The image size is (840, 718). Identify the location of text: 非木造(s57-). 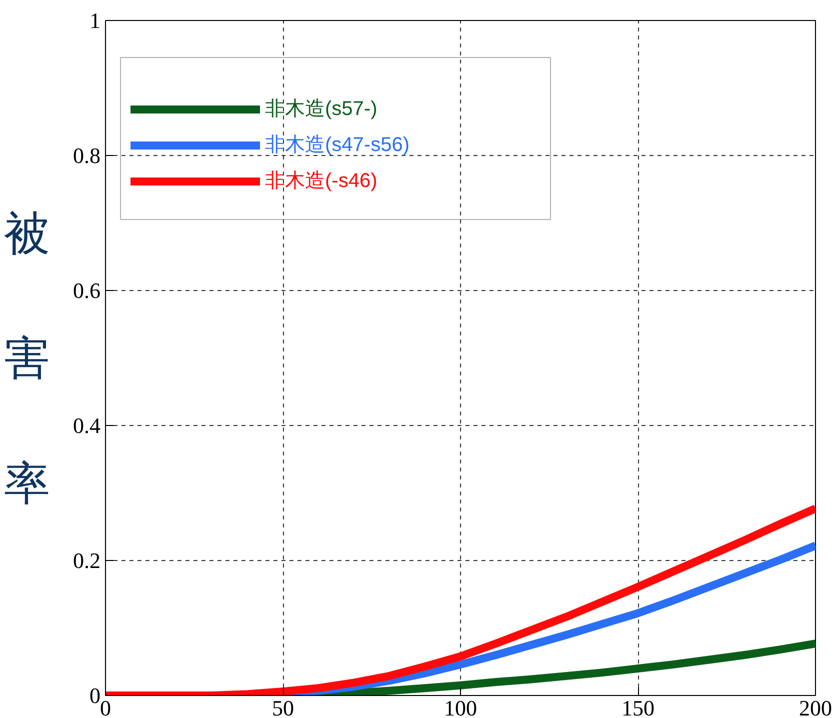
(321, 109).